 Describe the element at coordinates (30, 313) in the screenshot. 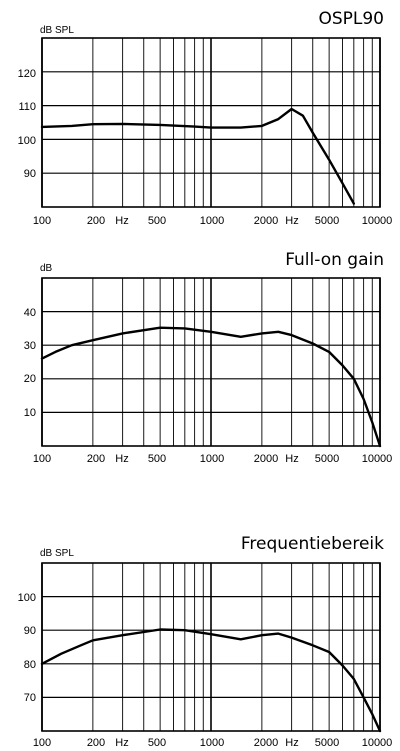

I see `y-tick-label: 40` at that location.